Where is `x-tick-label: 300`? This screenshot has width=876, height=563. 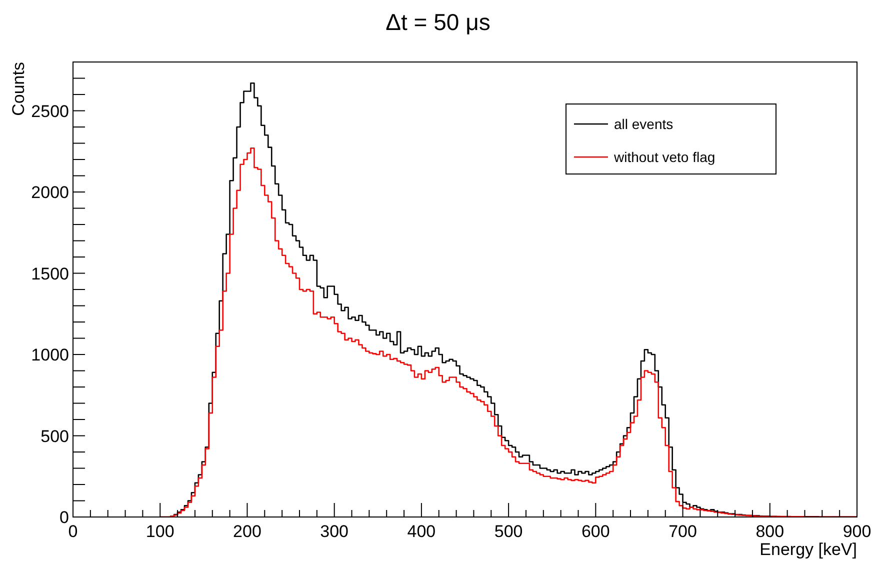
x-tick-label: 300 is located at coordinates (334, 531).